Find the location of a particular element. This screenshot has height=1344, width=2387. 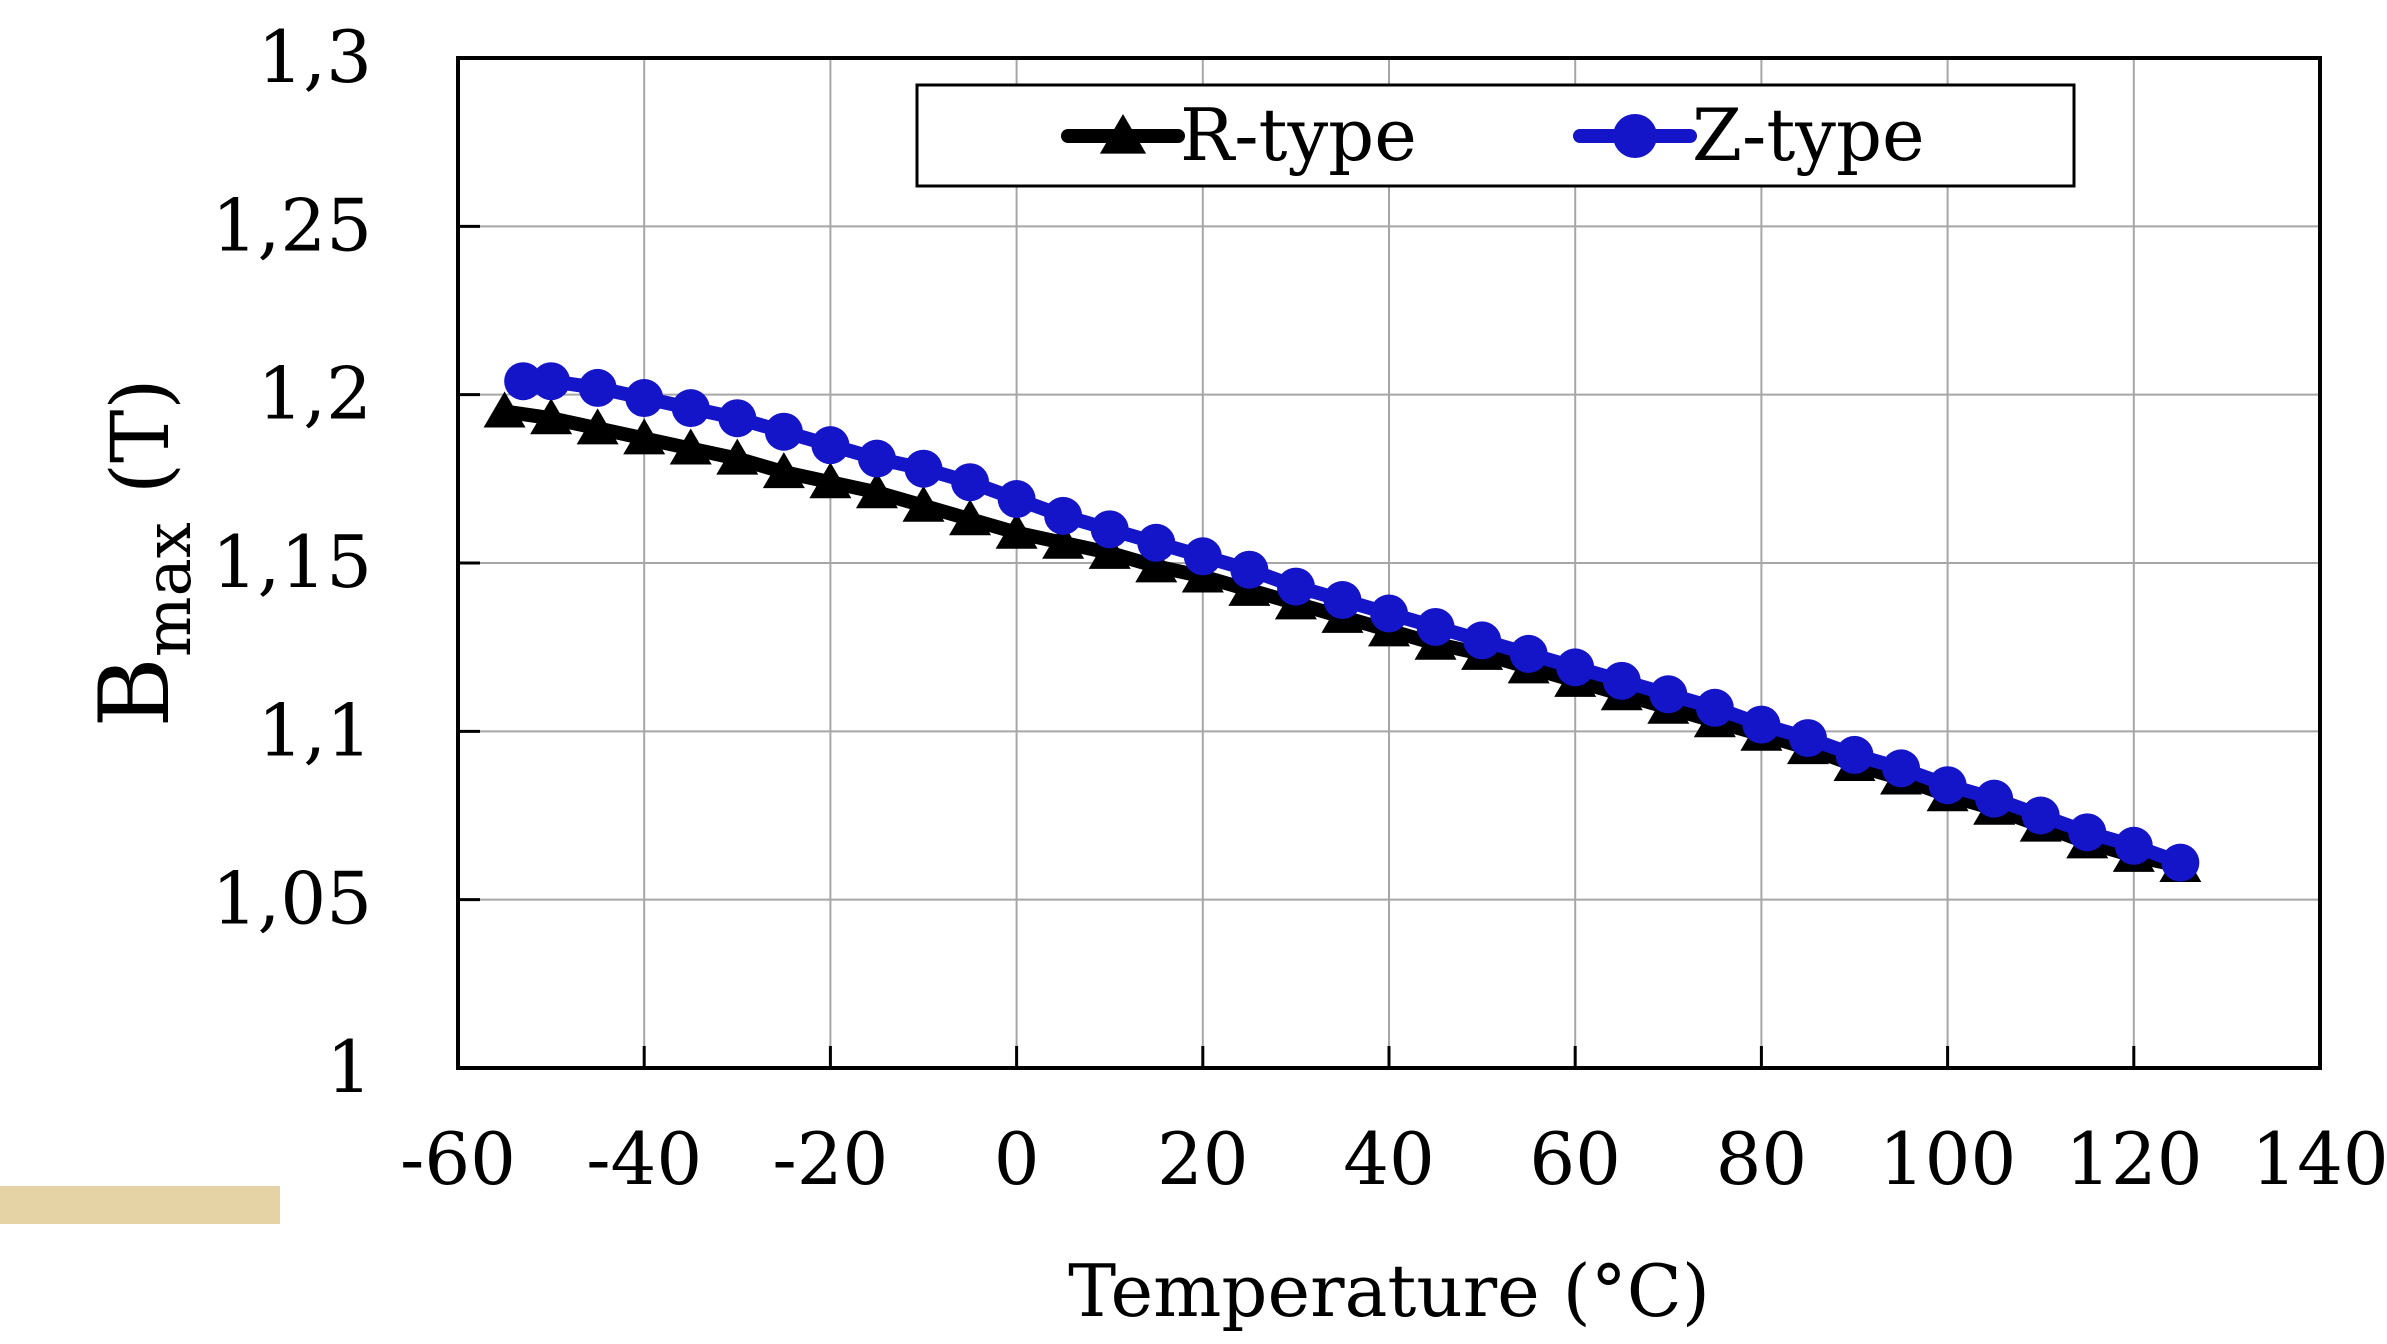

x-tick-label: 80 is located at coordinates (1762, 1159).